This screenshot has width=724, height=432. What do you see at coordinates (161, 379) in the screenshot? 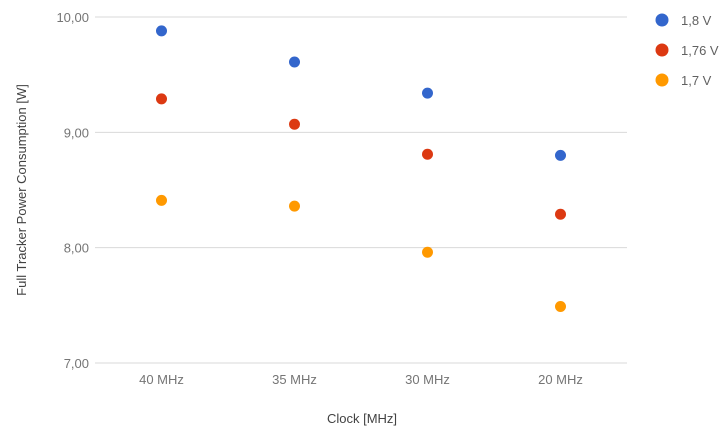
I see `x-tick-label: 40 MHz` at bounding box center [161, 379].